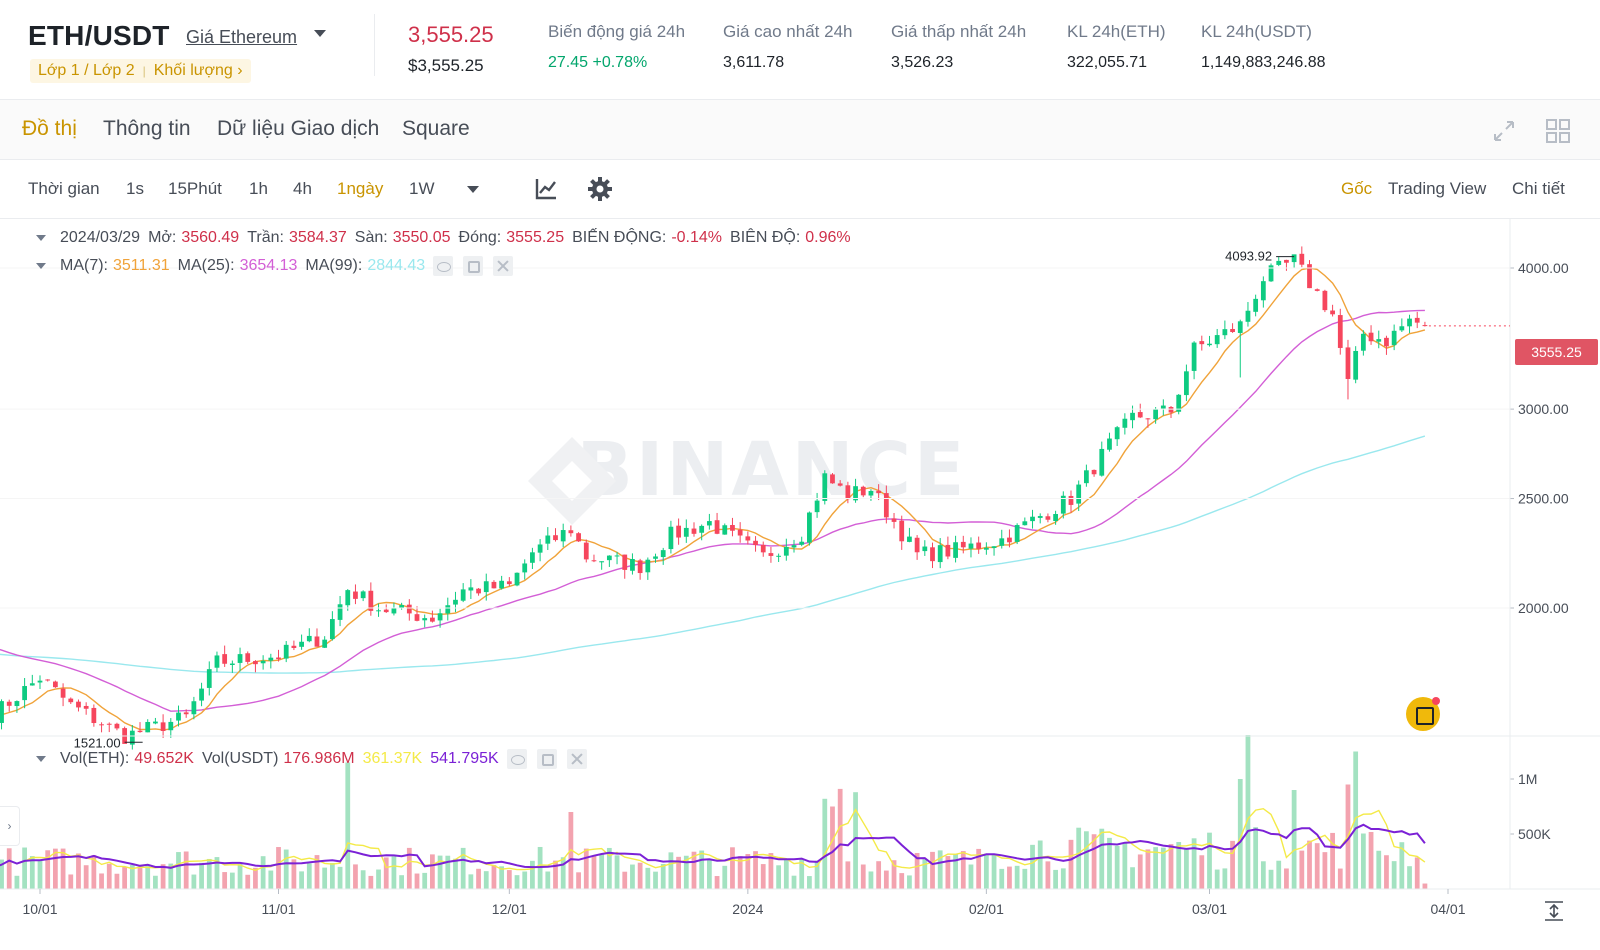 The image size is (1600, 950). What do you see at coordinates (788, 31) in the screenshot?
I see `stat-label: Giá cao nhất 24h` at bounding box center [788, 31].